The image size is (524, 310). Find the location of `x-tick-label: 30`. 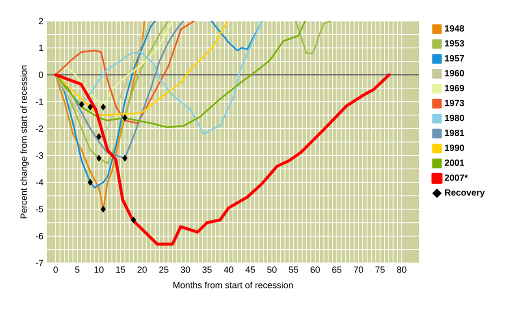

x-tick-label: 30 is located at coordinates (185, 269).